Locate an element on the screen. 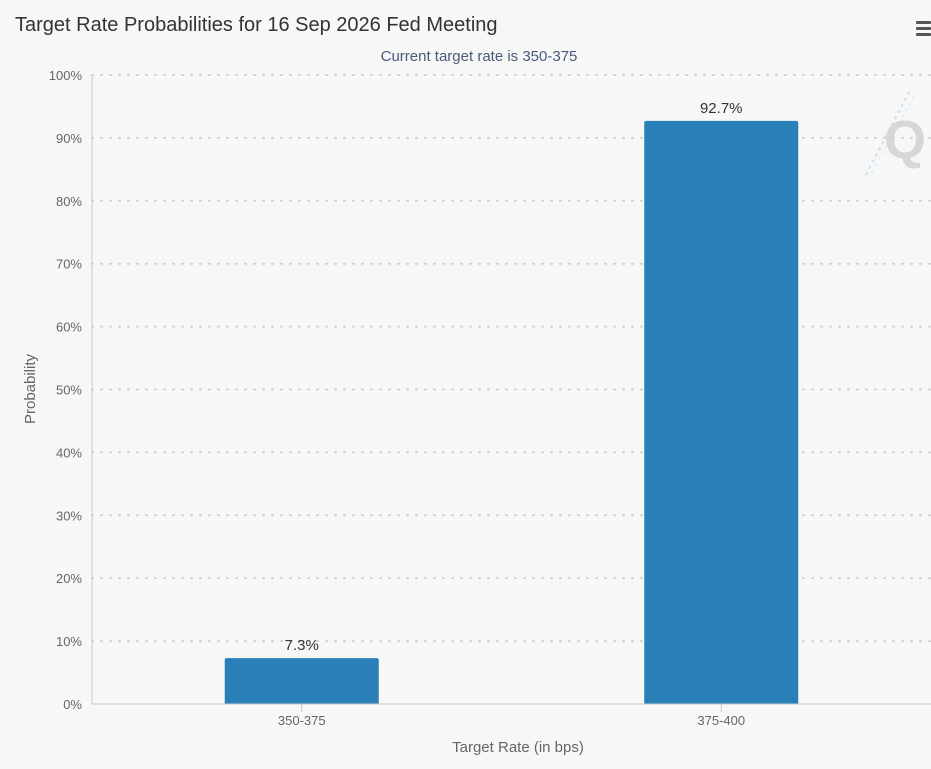 Image resolution: width=931 pixels, height=769 pixels. hamburger-menu-icon is located at coordinates (923, 28).